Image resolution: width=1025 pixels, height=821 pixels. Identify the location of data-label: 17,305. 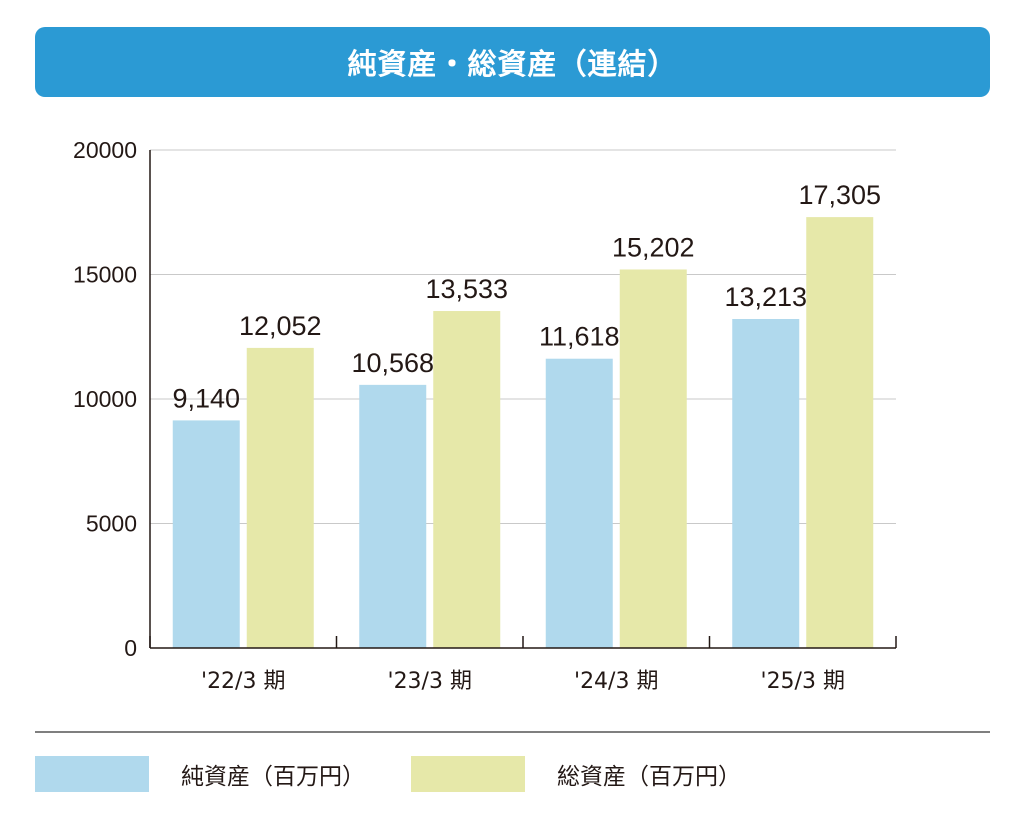
(839, 195).